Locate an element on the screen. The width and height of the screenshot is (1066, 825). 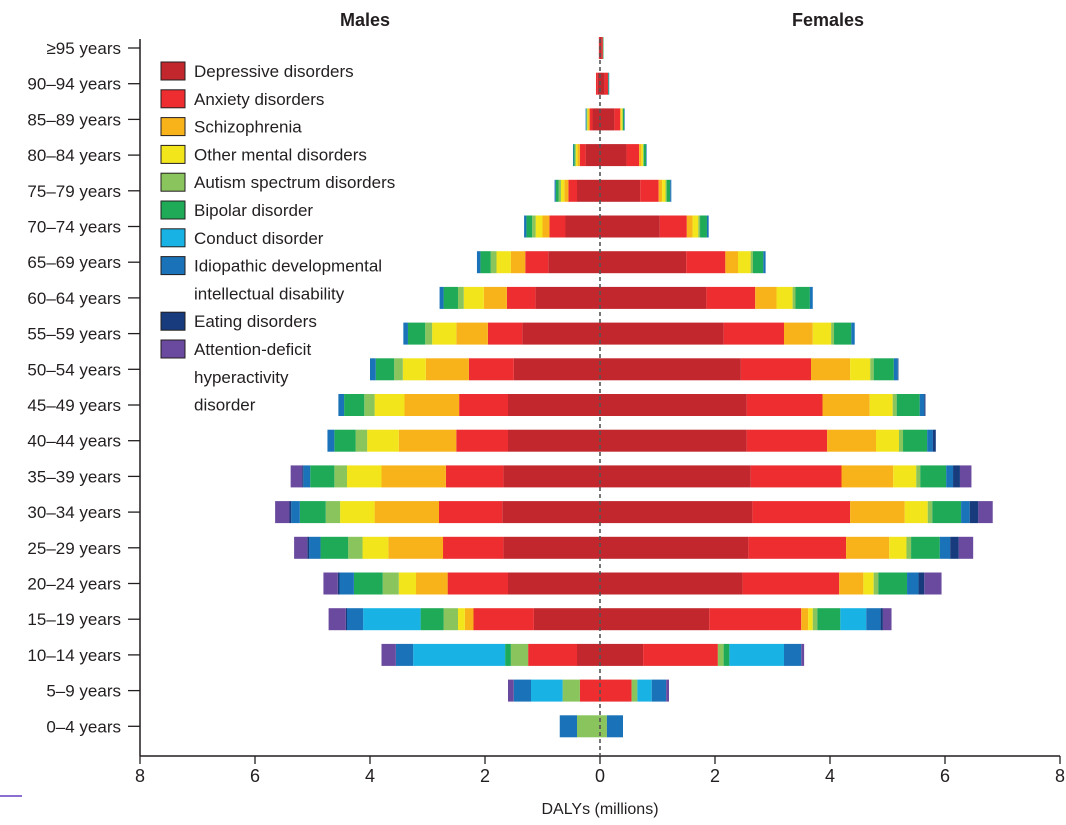
bar-male-20-24-years-depressive-disorders is located at coordinates (554, 583).